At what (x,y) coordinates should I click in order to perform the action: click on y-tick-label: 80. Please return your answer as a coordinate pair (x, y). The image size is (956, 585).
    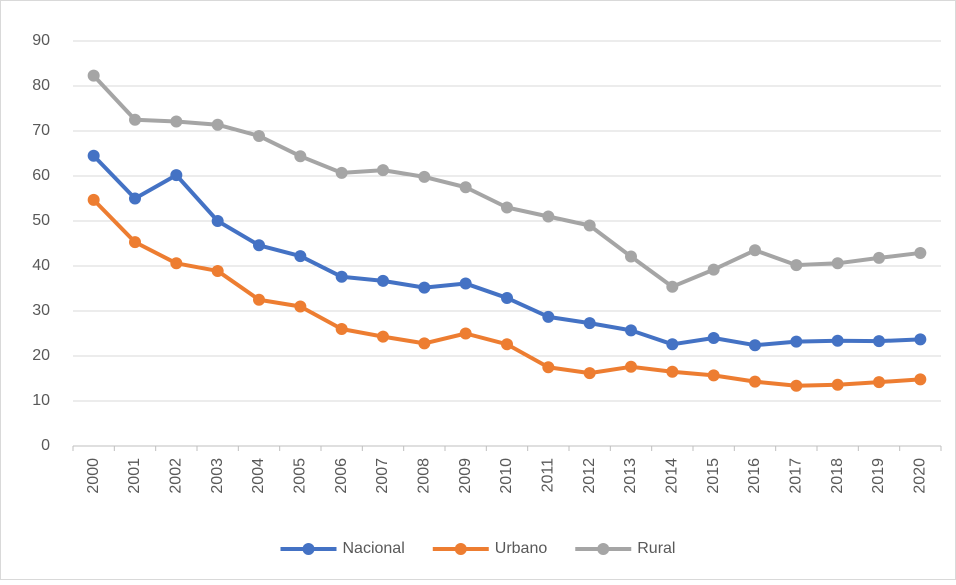
    Looking at the image, I should click on (41, 85).